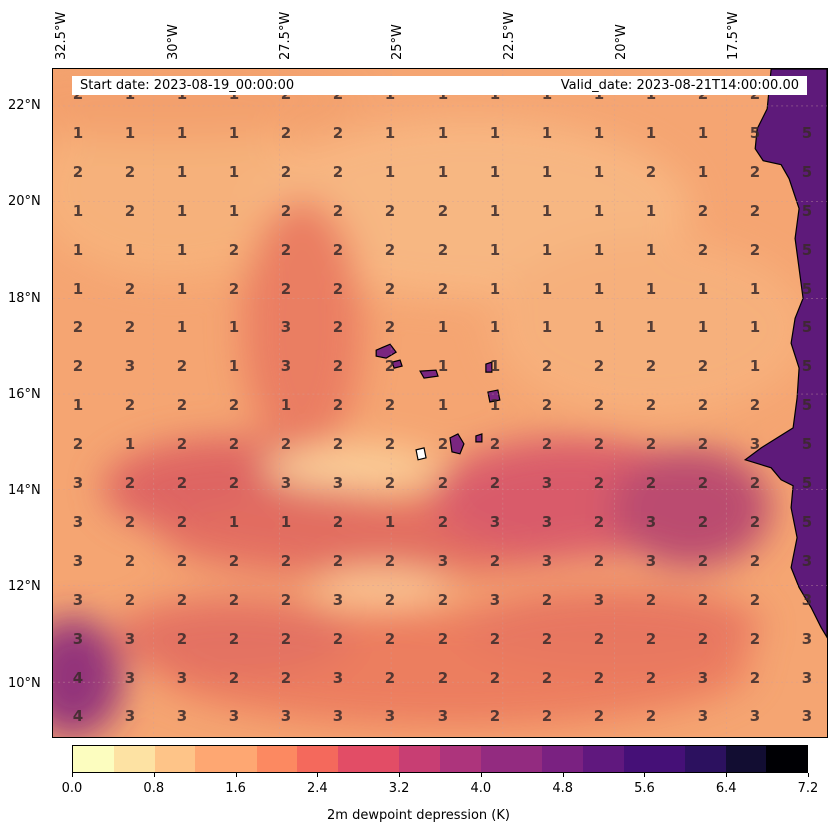 The image size is (837, 836). I want to click on colorbar-tick-label: 0.0, so click(72, 788).